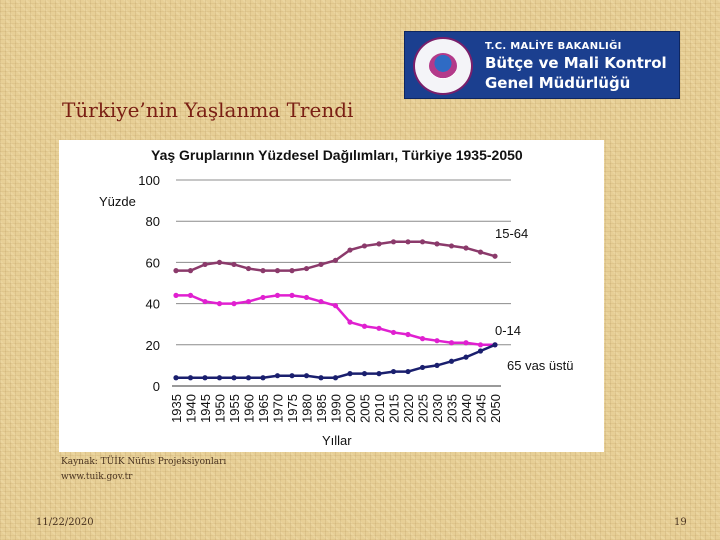  I want to click on x-tick-label: 1935, so click(176, 408).